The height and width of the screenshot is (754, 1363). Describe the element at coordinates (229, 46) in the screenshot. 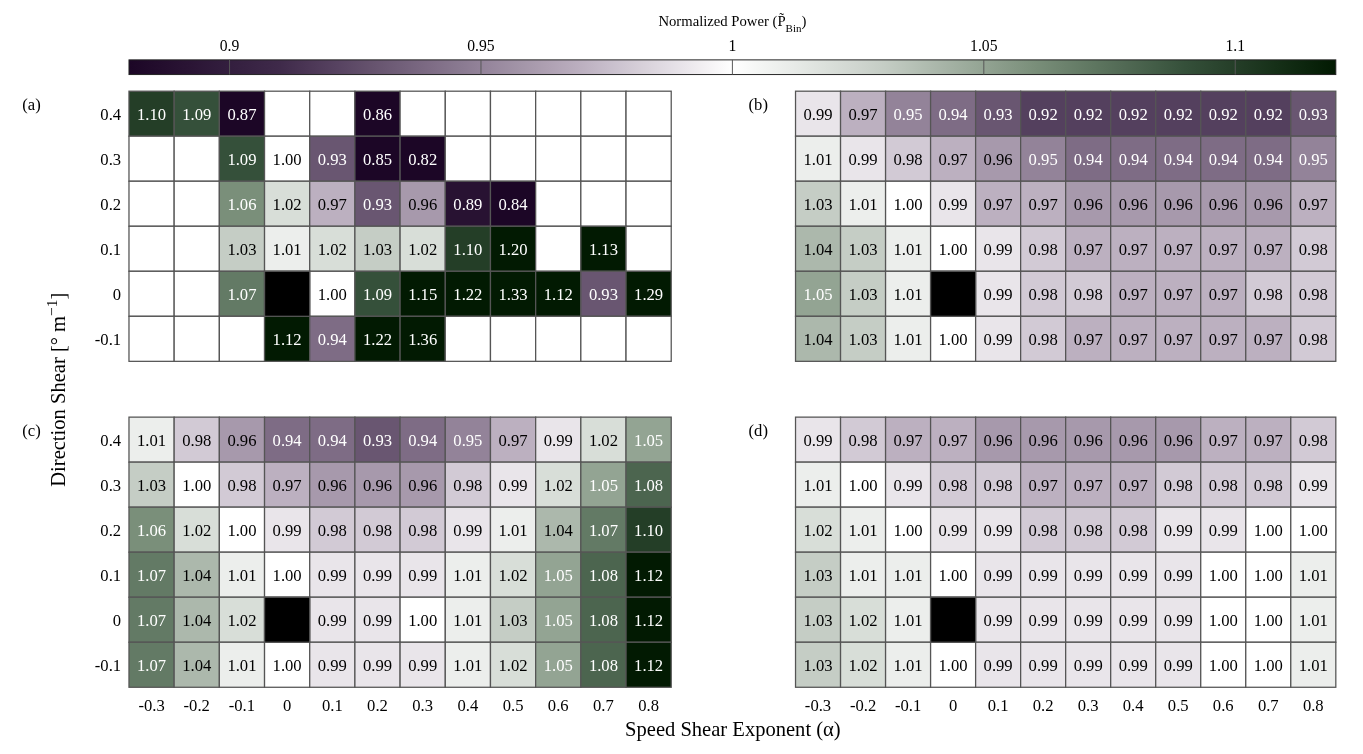

I see `color-bar-label: 0.9` at that location.